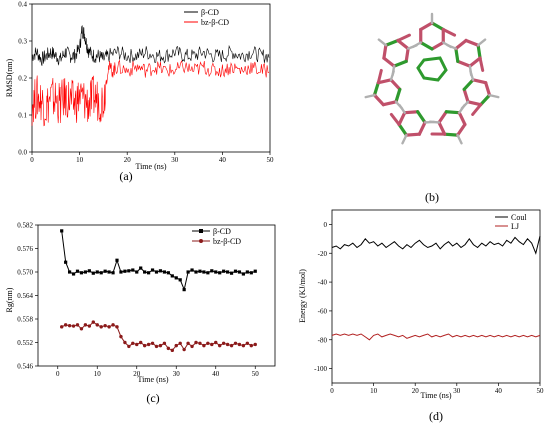  I want to click on cyclodextrin-structure-image, so click(432, 78).